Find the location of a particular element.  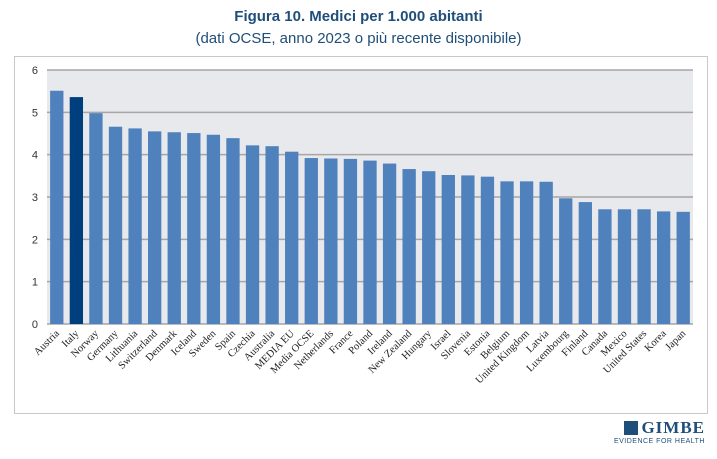

y-tick-label: 0 is located at coordinates (35, 325).